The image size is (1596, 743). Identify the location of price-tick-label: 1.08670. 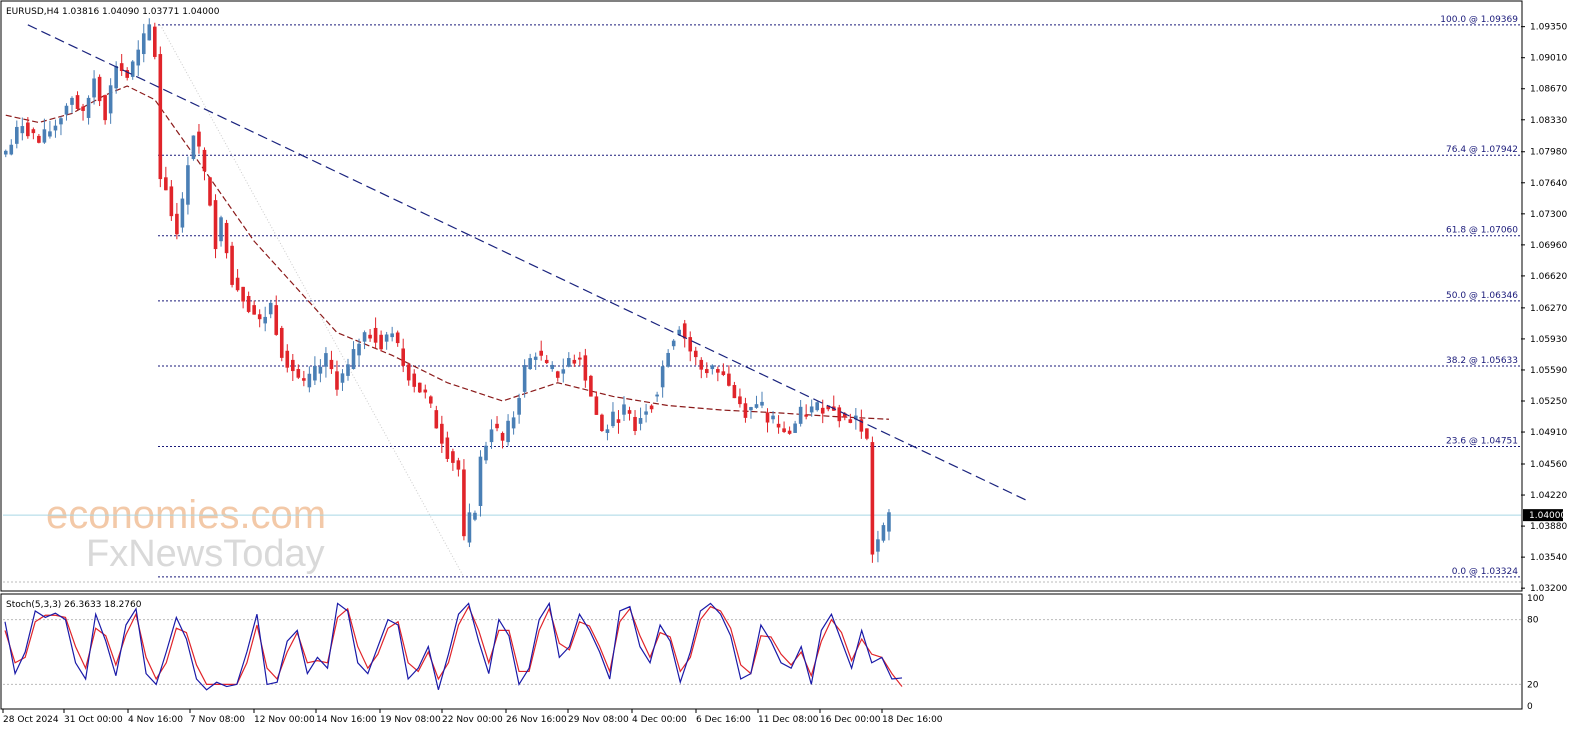
(1548, 90).